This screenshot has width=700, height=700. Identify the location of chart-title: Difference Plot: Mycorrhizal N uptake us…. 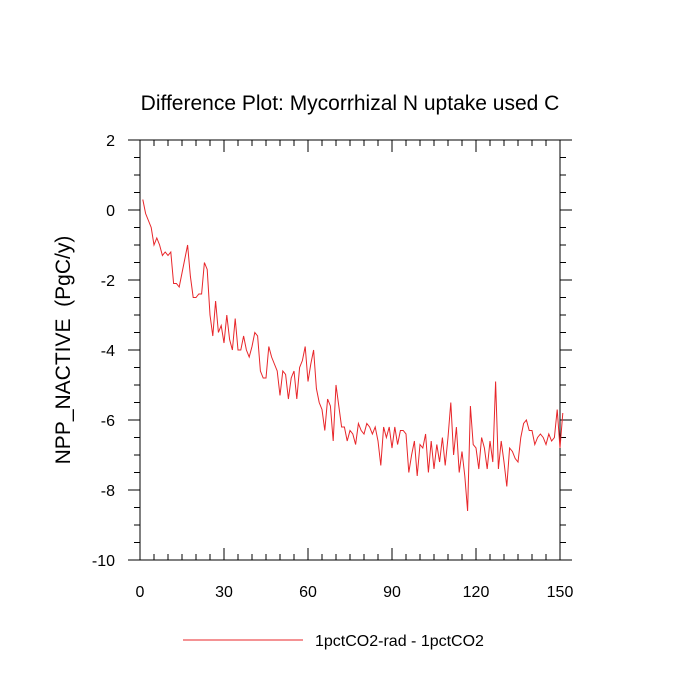
(350, 103).